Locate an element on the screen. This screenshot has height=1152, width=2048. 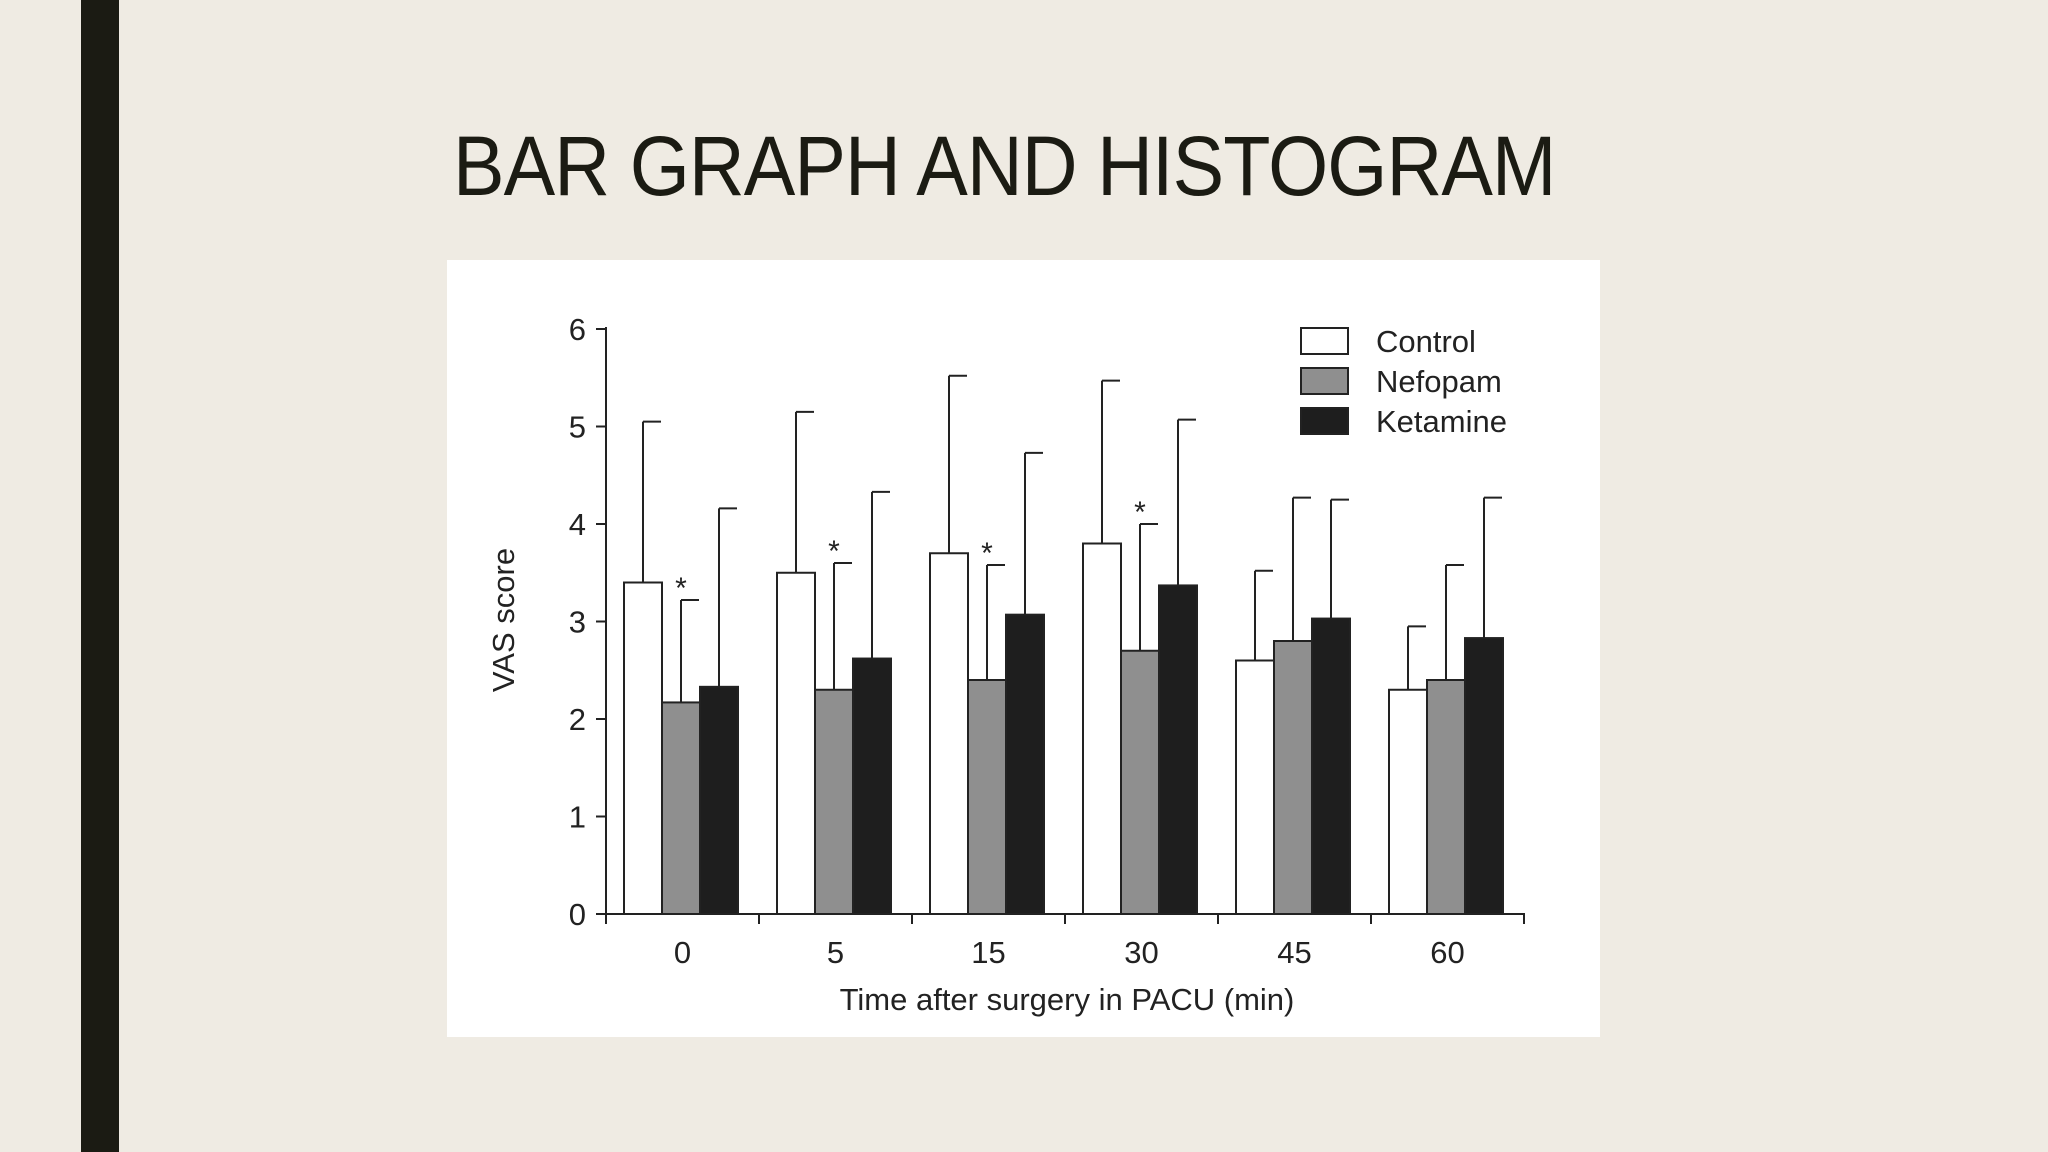
bars is located at coordinates (1063, 729).